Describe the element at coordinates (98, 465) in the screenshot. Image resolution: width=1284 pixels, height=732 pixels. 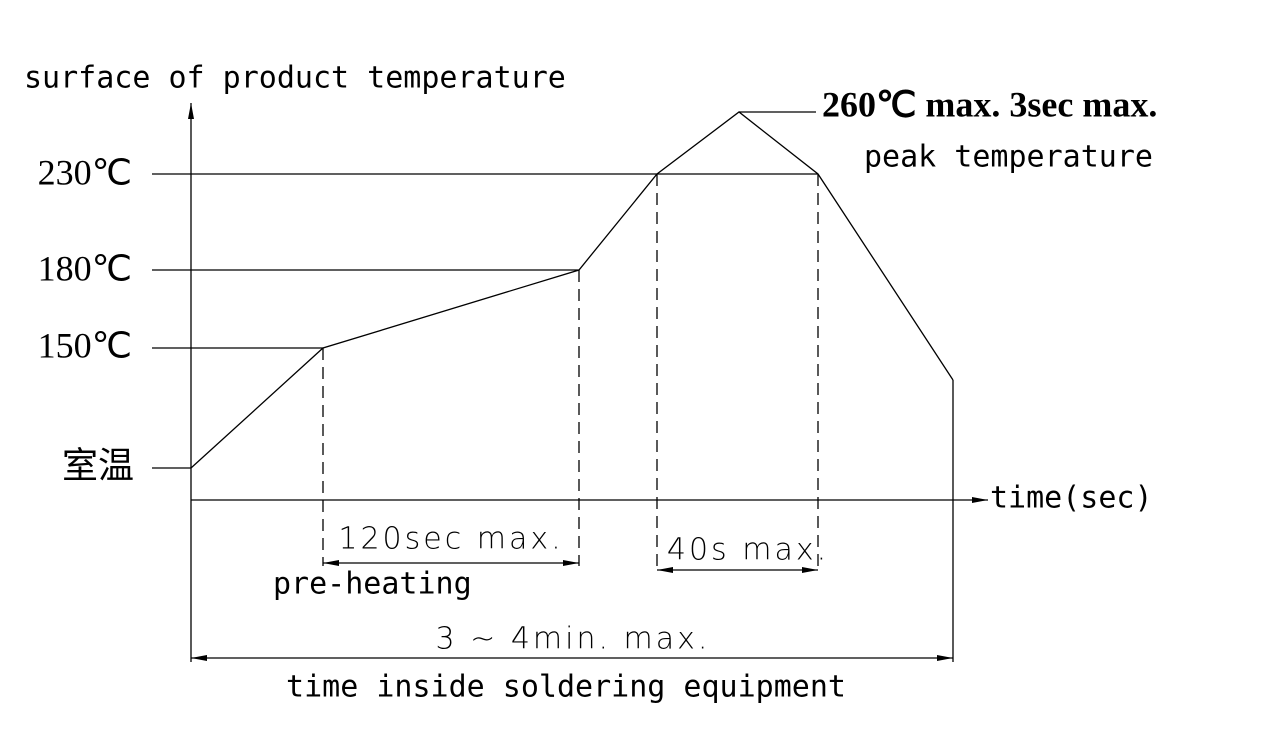
I see `level-label: 室温` at that location.